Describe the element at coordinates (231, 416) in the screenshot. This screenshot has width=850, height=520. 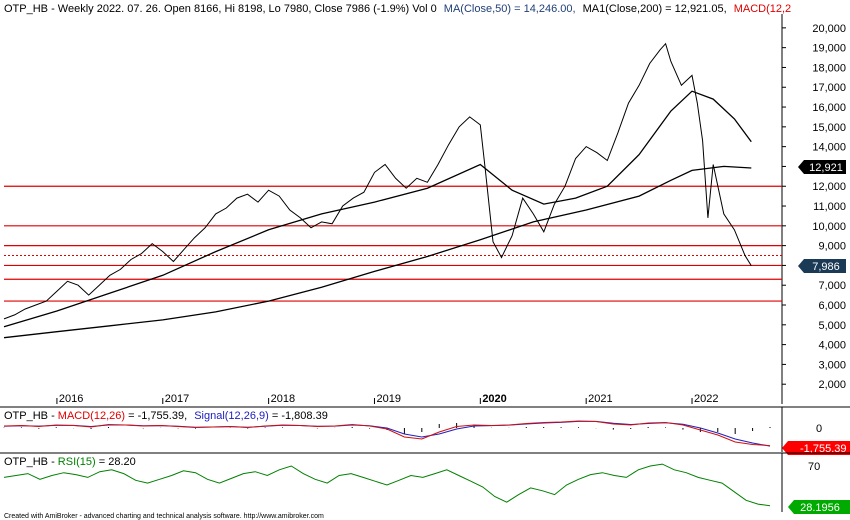
I see `signal-legend: Signal(12,26,9)` at that location.